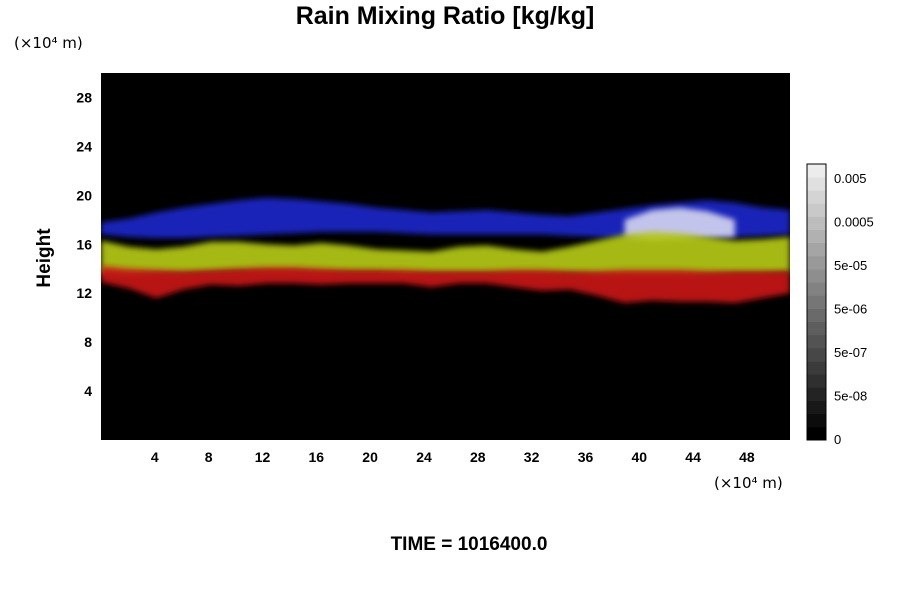 The width and height of the screenshot is (900, 600). I want to click on chart-title: Rain Mixing Ratio [kg/kg], so click(445, 16).